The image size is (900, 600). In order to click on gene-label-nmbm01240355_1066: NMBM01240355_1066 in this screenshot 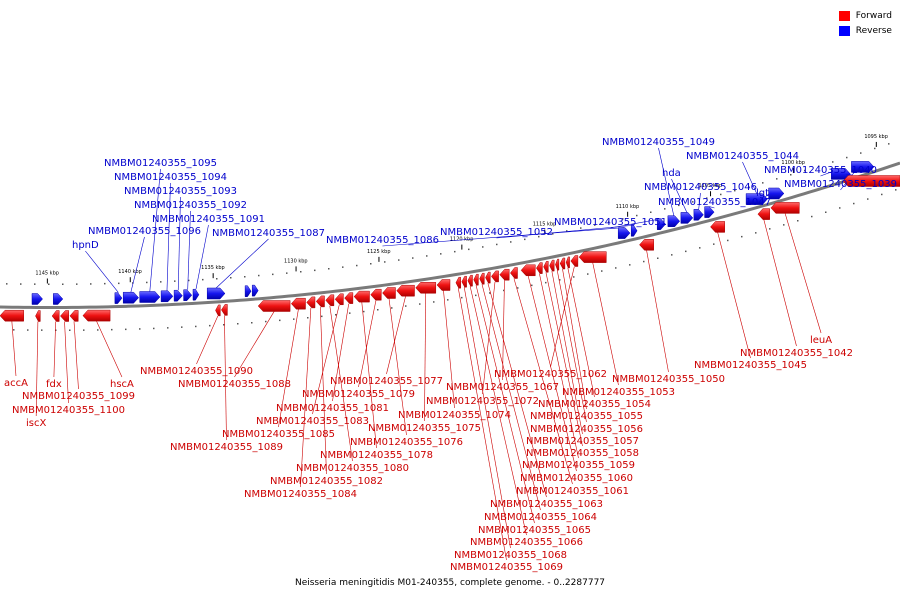, I will do `click(526, 542)`.